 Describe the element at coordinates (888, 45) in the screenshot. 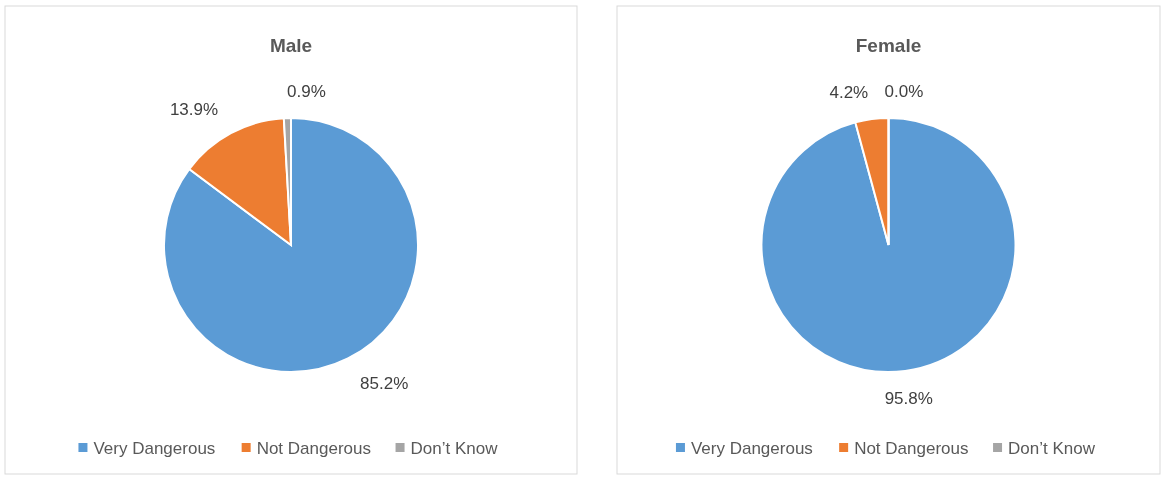

I see `chart-title: Female` at that location.